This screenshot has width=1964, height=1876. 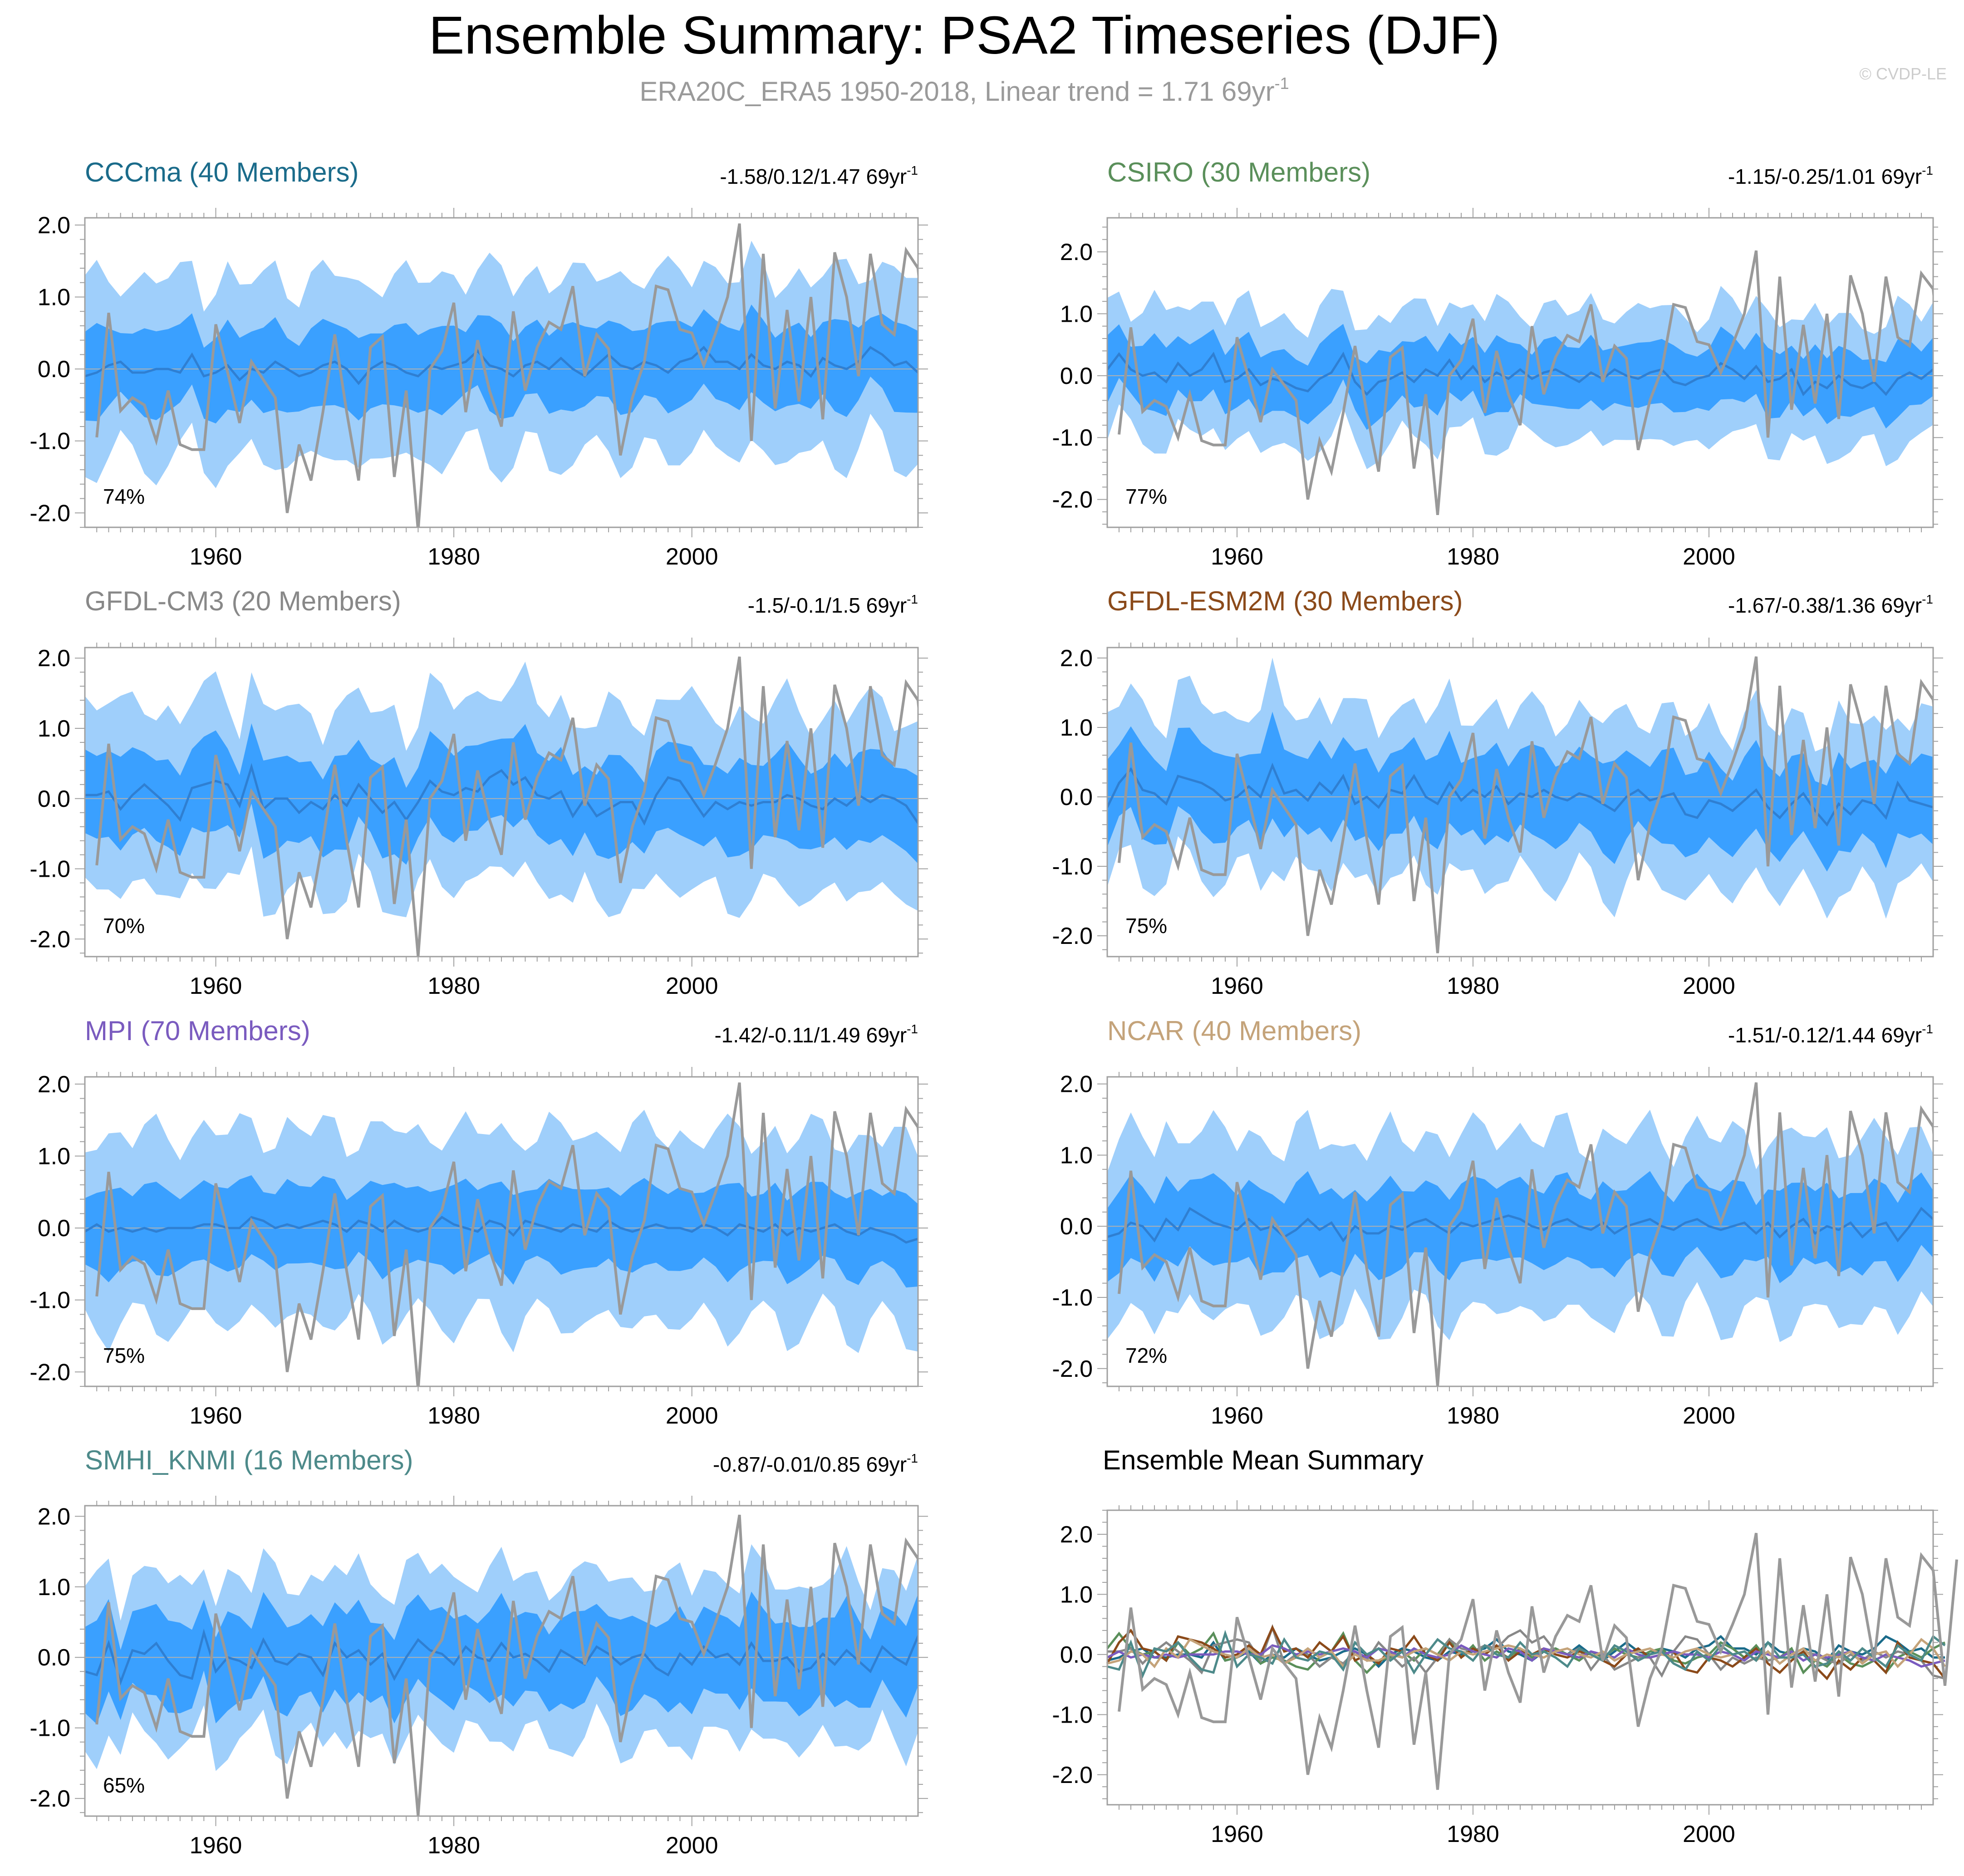 I want to click on panel-title: MPI (70 Members), so click(x=198, y=1031).